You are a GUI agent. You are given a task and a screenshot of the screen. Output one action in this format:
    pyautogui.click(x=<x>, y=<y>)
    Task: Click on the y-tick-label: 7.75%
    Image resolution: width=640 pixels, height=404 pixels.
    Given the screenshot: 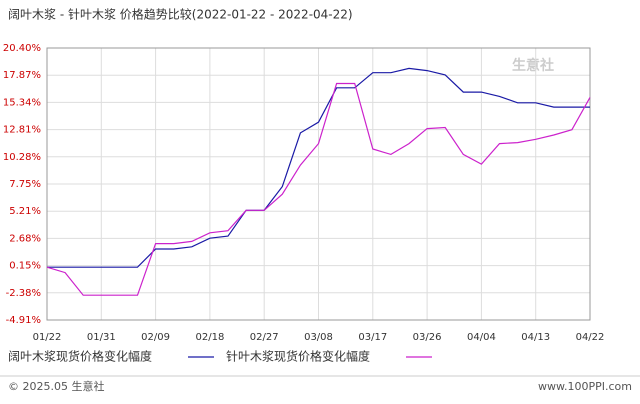 What is the action you would take?
    pyautogui.click(x=25, y=184)
    